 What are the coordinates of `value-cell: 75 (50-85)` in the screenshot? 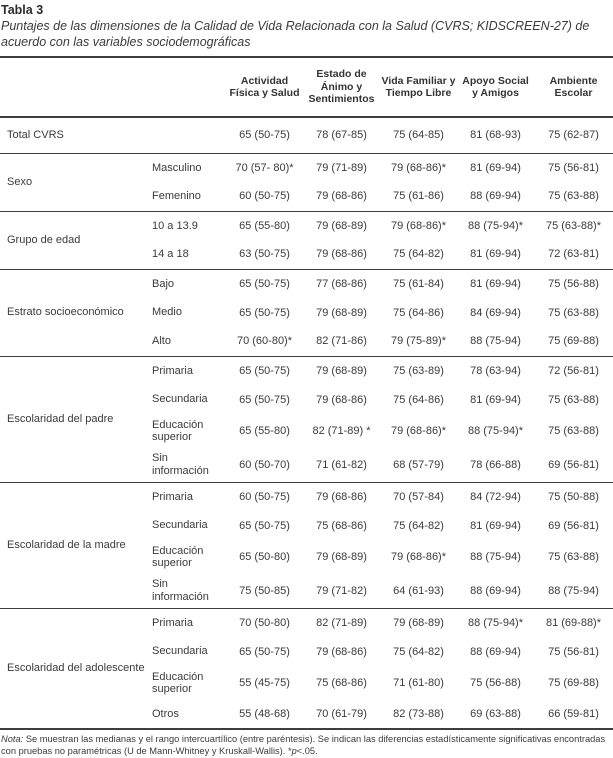 It's located at (264, 590).